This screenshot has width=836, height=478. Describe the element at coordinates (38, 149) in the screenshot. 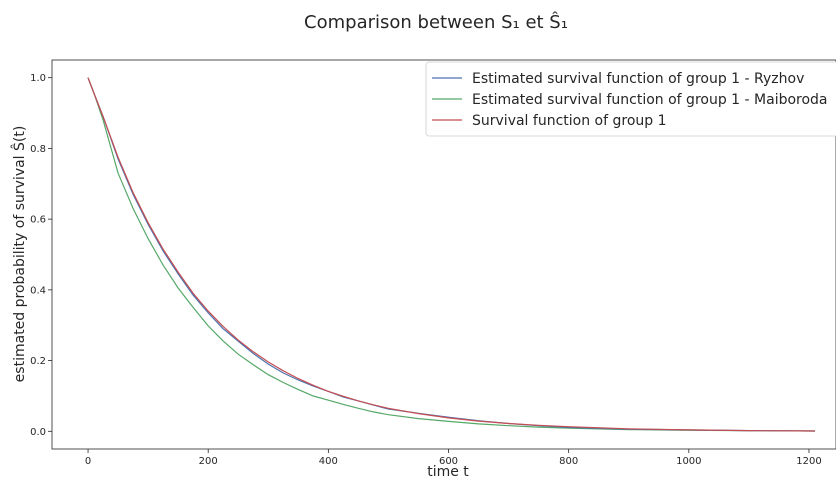

I see `y-tick-label: 0.8` at that location.